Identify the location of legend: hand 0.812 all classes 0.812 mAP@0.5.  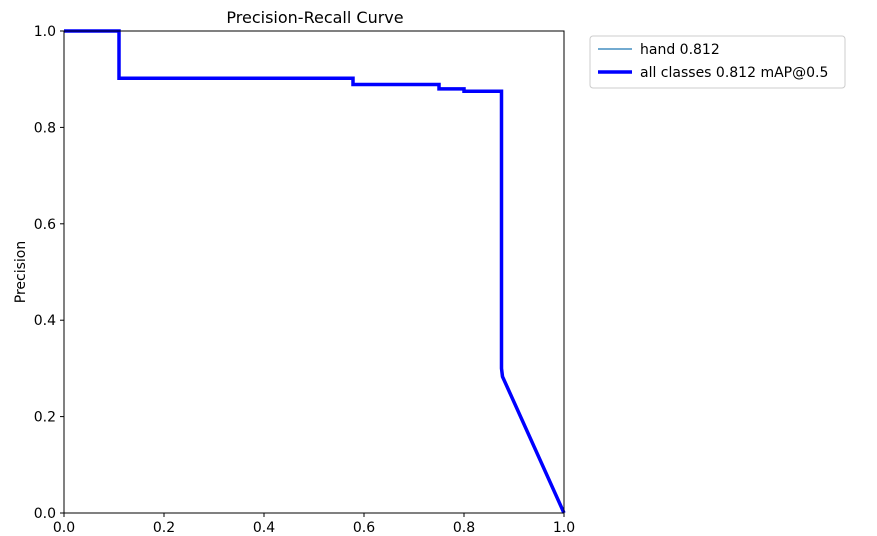
(717, 62).